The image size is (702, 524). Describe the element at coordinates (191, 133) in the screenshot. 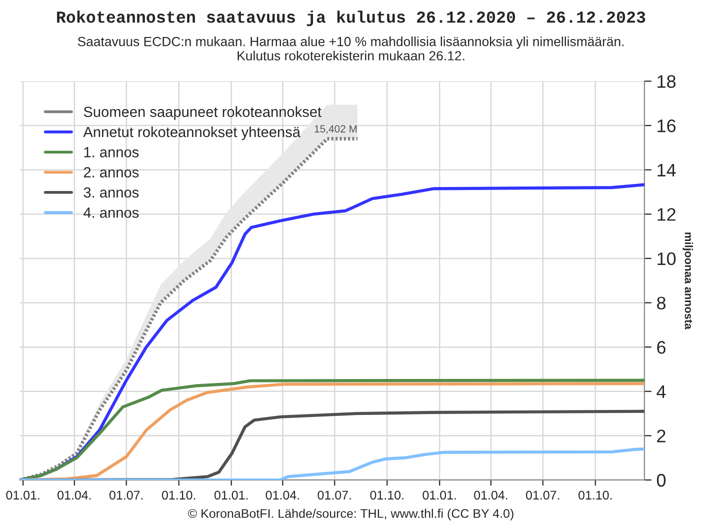

I see `legend-label: Annetut rokoteannokset yhteensä` at that location.